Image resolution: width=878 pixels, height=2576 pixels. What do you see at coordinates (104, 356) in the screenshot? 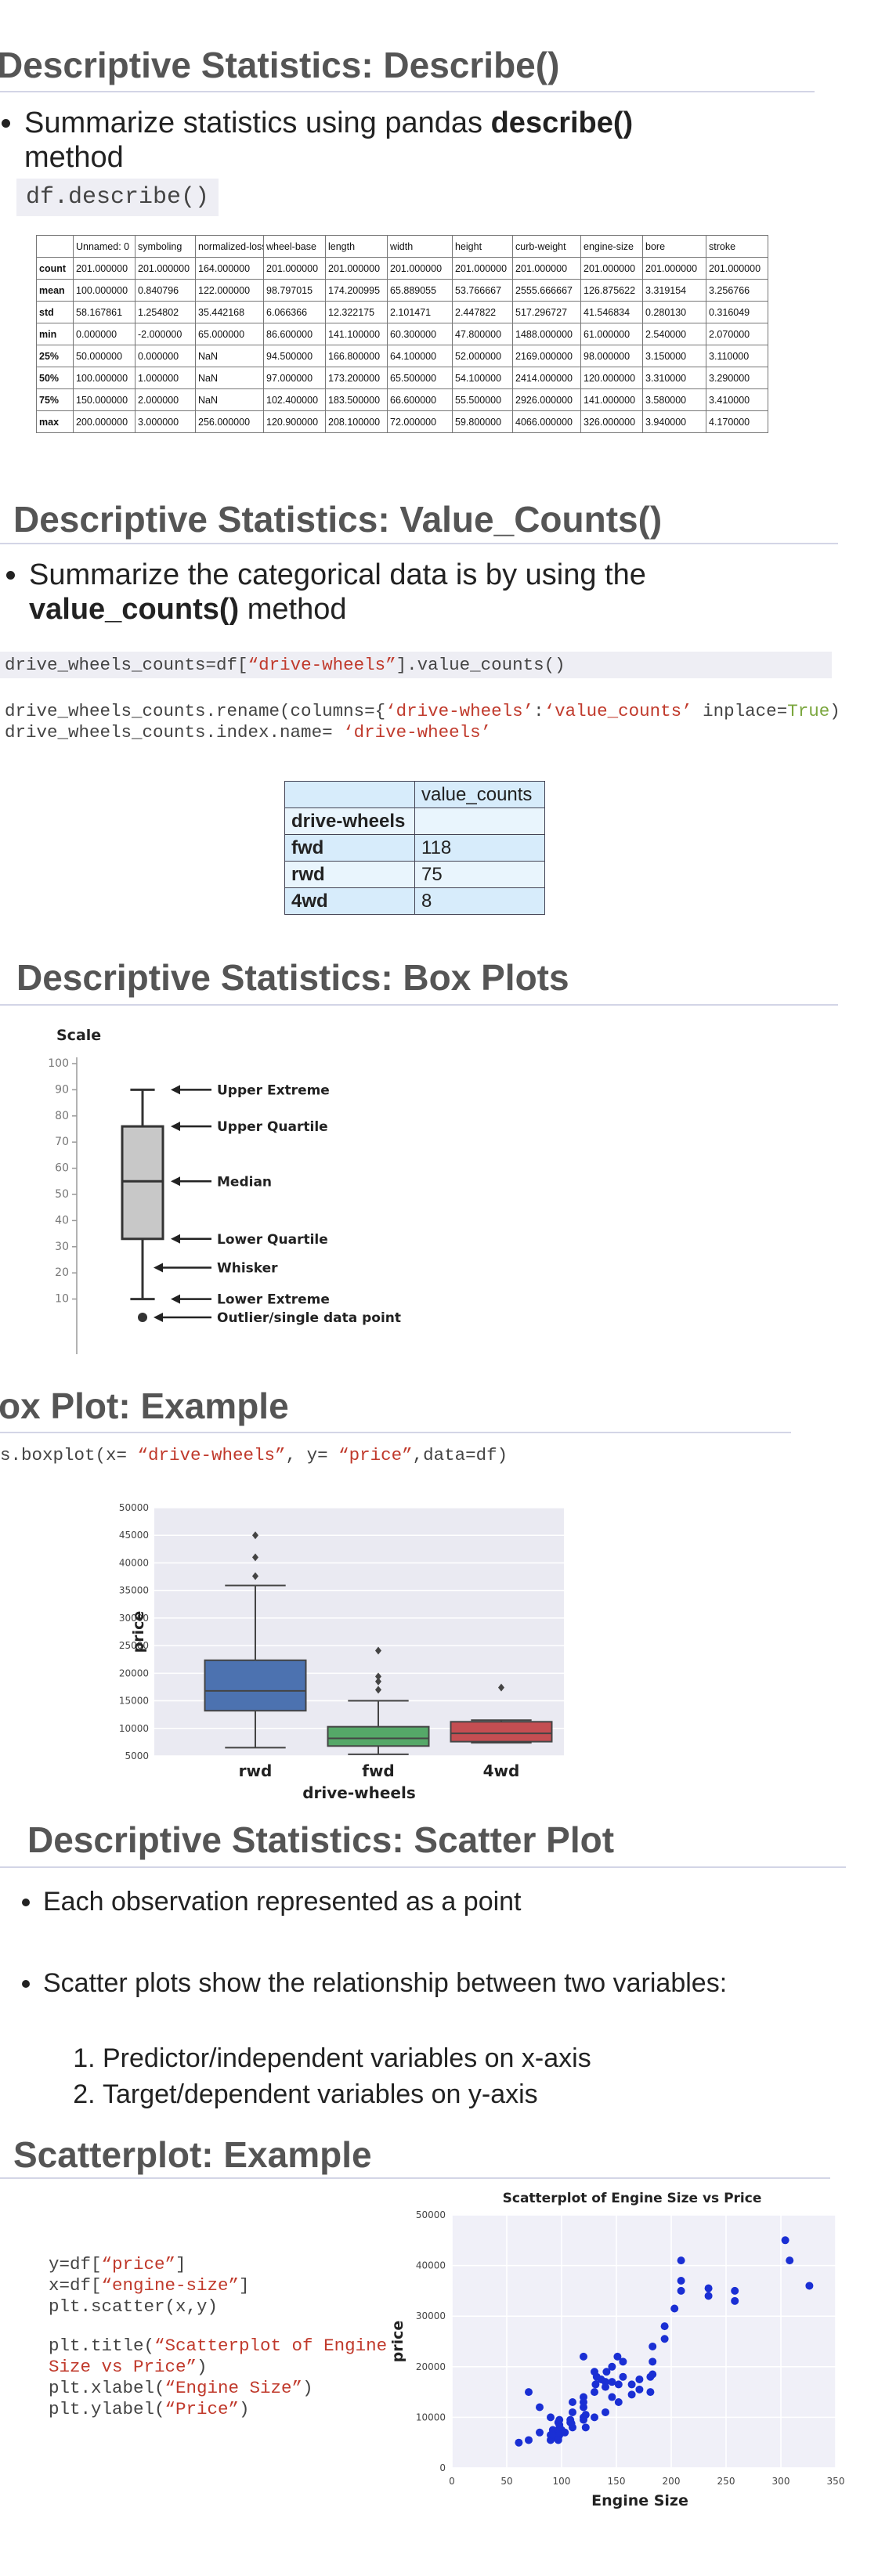
I see `table-cell: 50.000000` at bounding box center [104, 356].